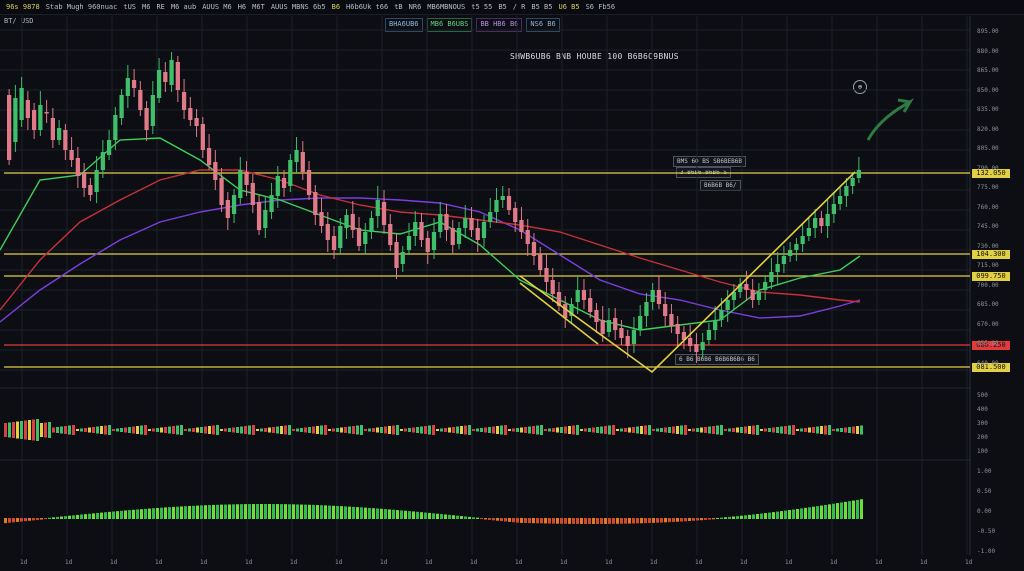 Image resolution: width=1024 pixels, height=571 pixels. Describe the element at coordinates (991, 254) in the screenshot. I see `price-level-tag: 104.300` at that location.